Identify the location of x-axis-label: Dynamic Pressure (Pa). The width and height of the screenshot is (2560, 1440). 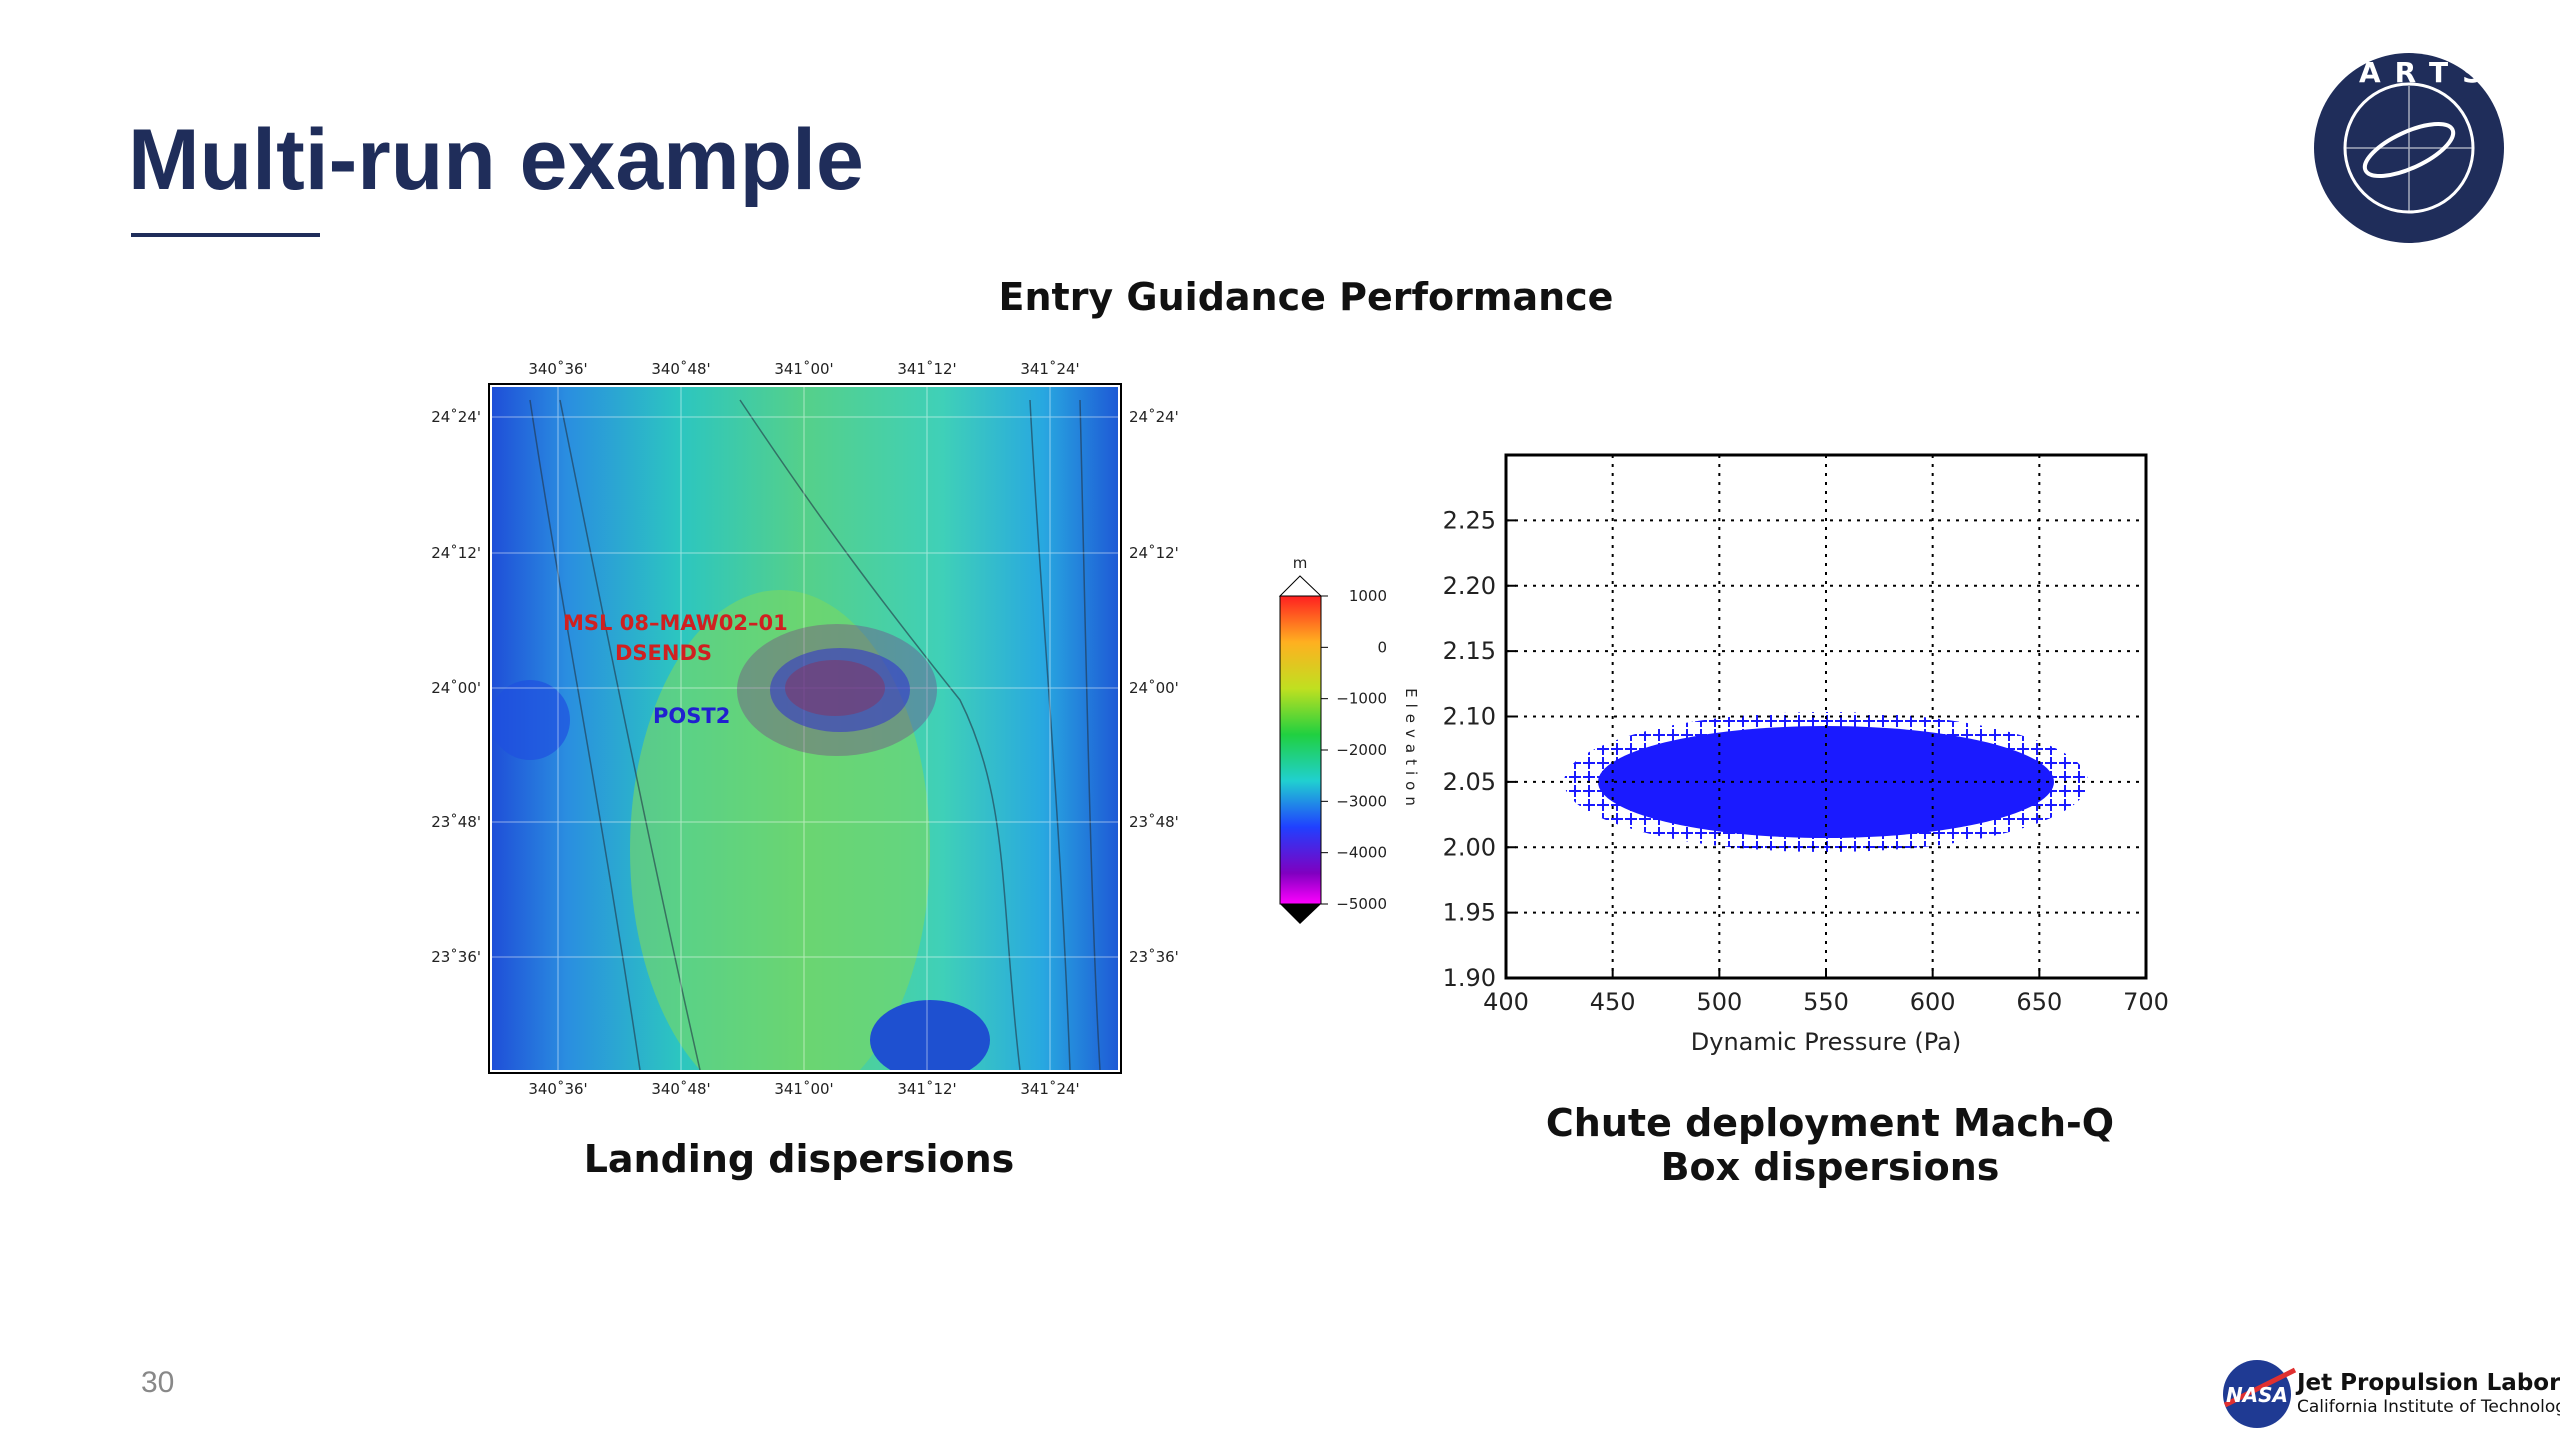
(1826, 1042).